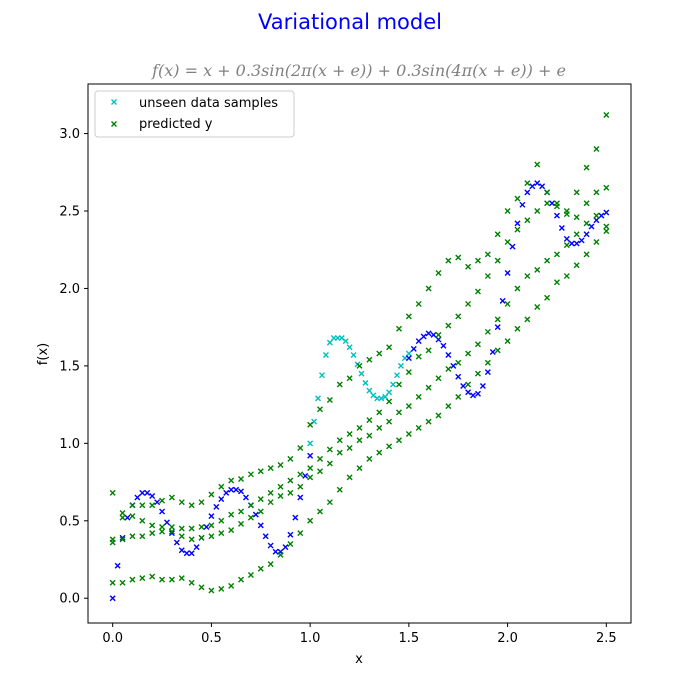 The height and width of the screenshot is (700, 700). I want to click on y-tick-label: 0.0, so click(69, 599).